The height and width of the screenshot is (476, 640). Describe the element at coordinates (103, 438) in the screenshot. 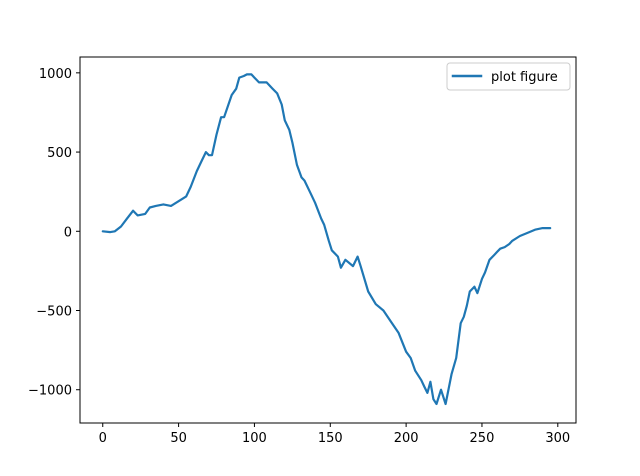

I see `x-tick-label: 0` at that location.